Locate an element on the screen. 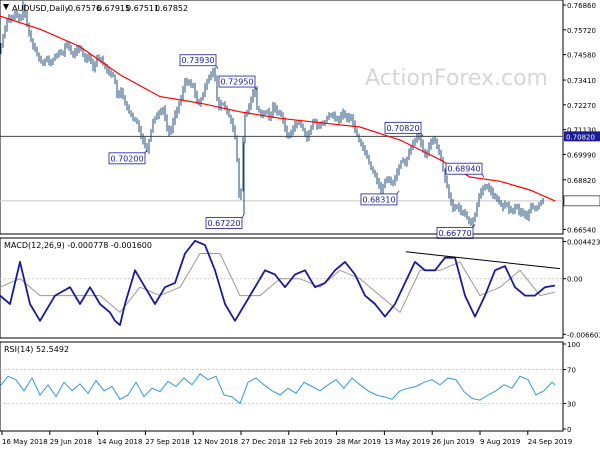 This screenshot has width=600, height=450. rsi-axis: 100 70 30 0 is located at coordinates (571, 387).